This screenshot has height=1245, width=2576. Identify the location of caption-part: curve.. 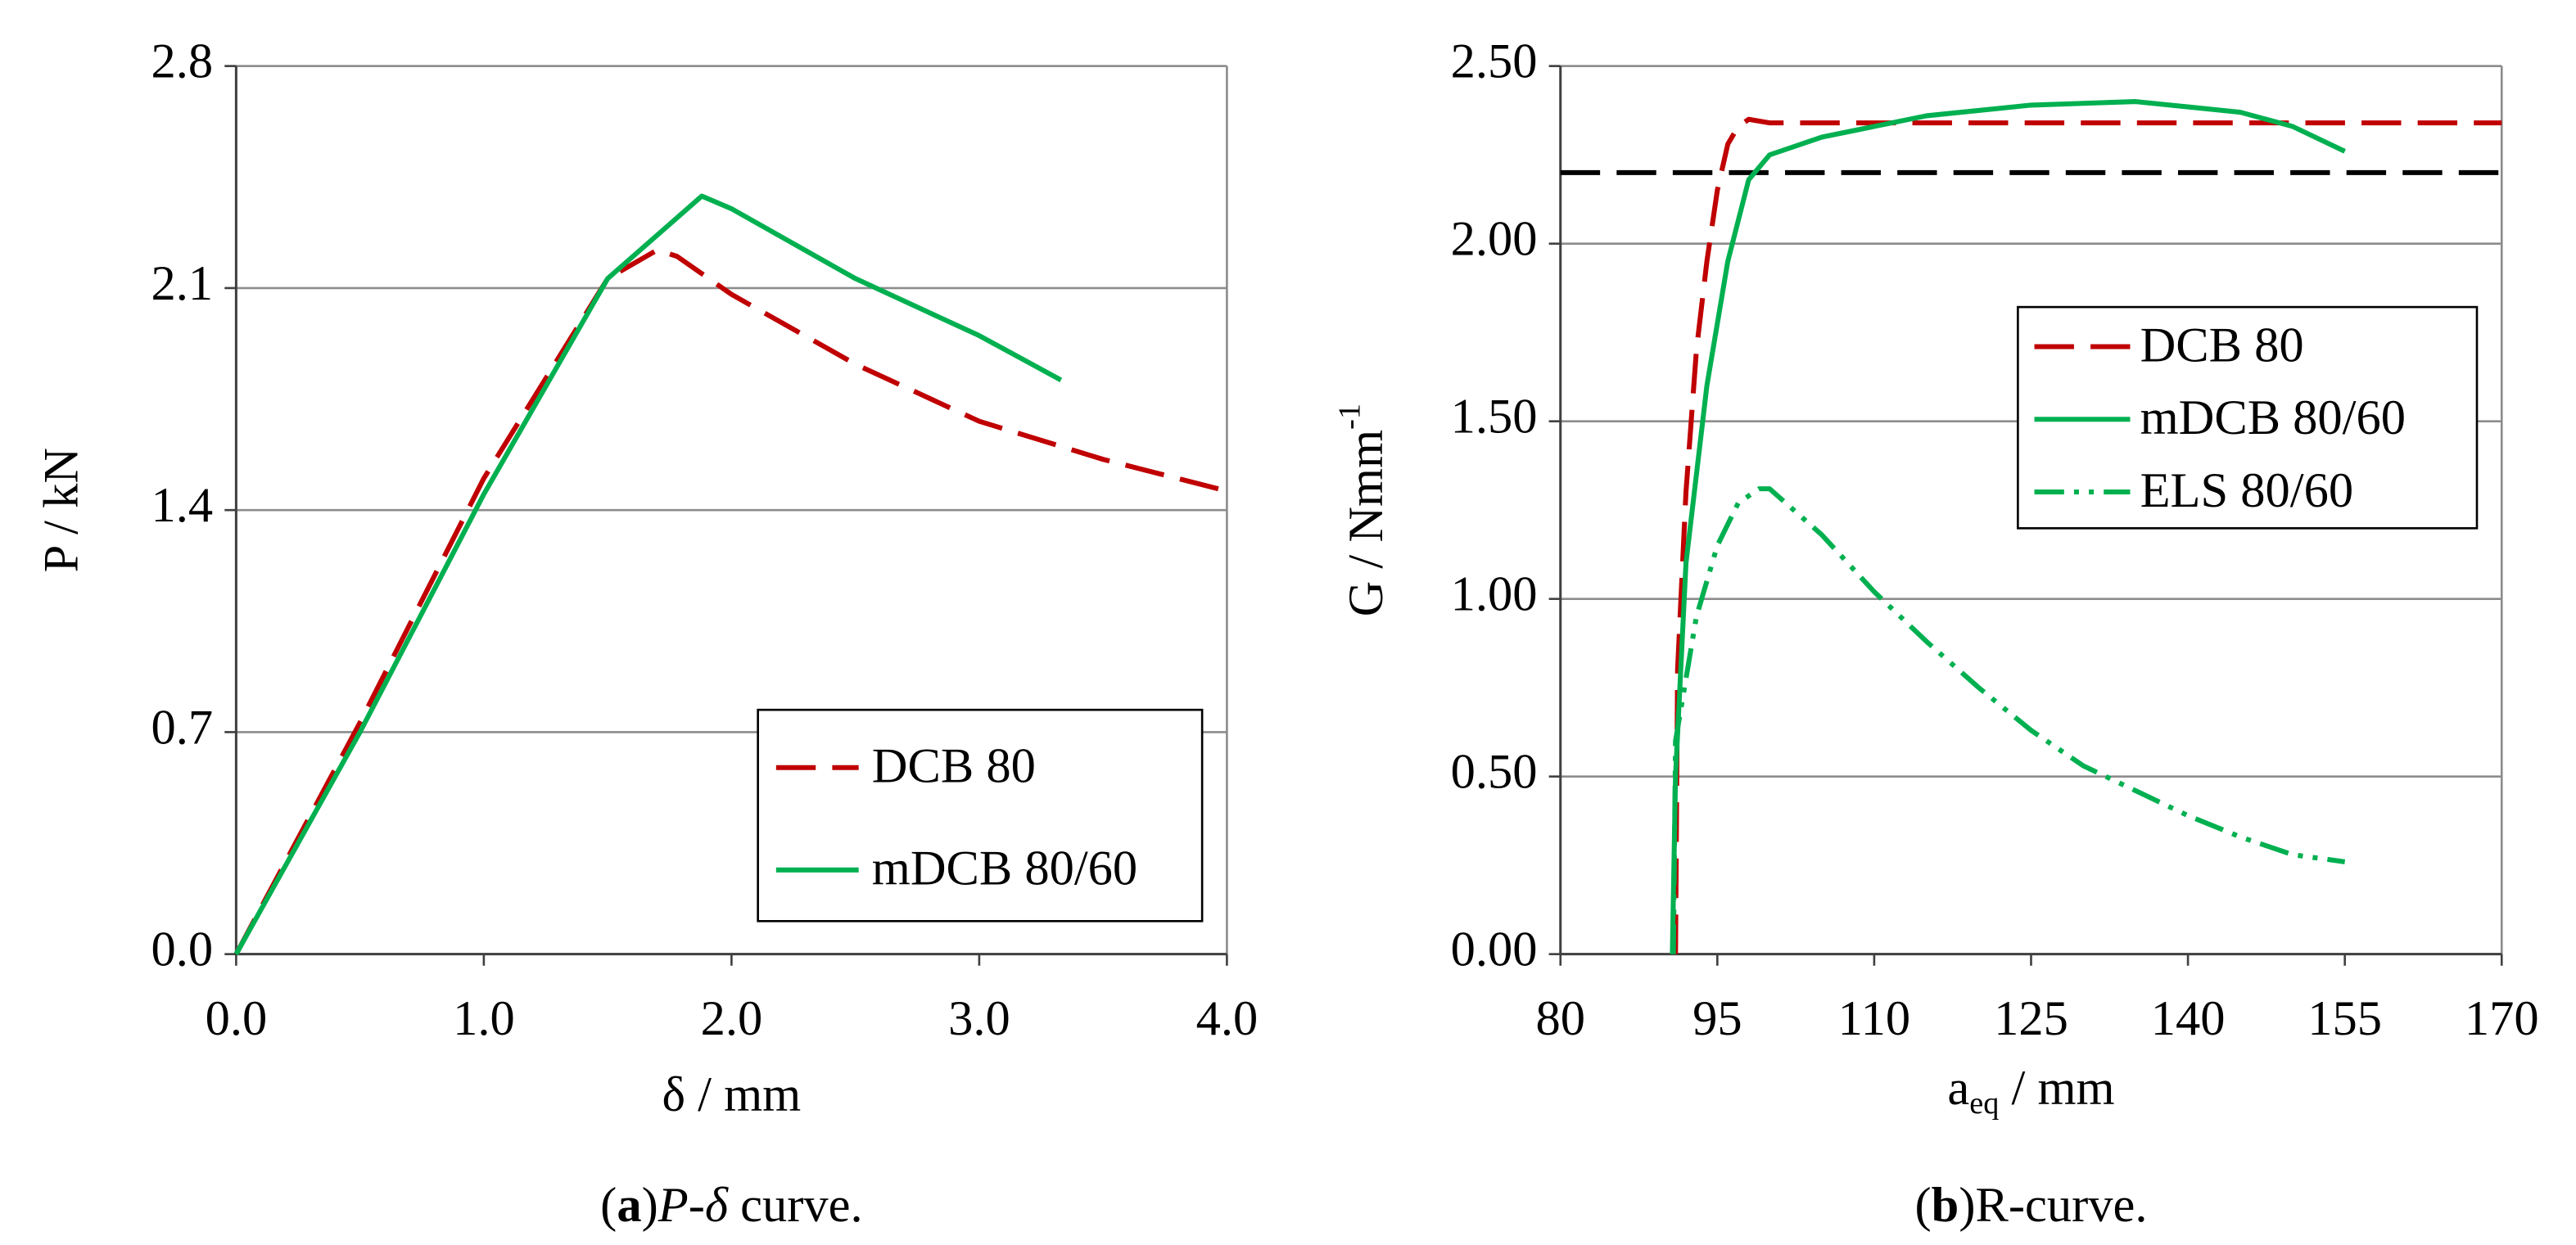
(795, 1205).